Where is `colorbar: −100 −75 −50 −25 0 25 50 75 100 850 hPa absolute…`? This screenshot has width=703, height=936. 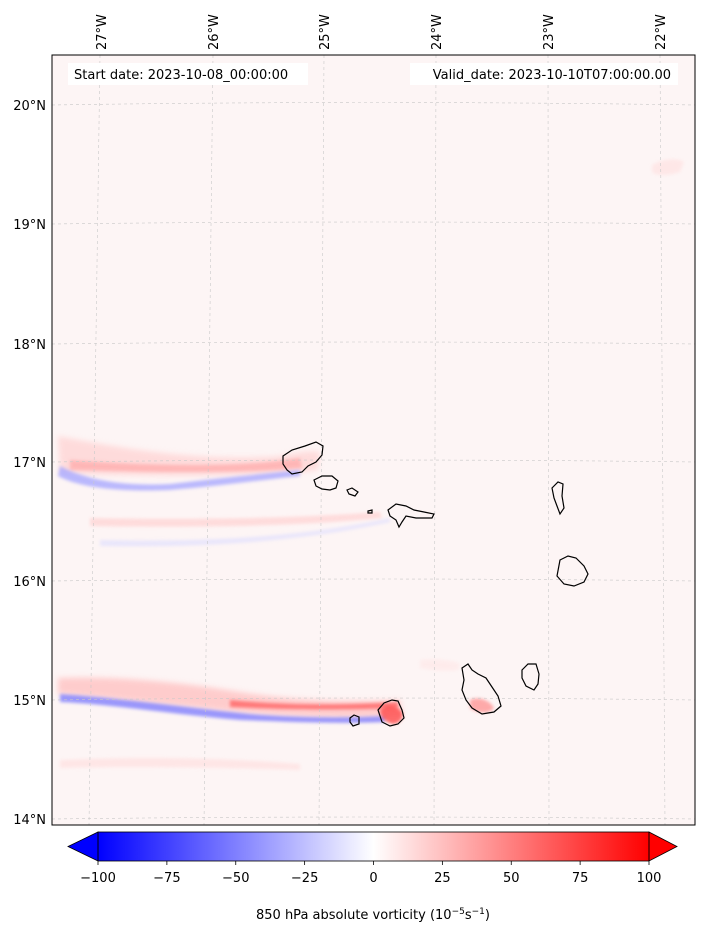
colorbar: −100 −75 −50 −25 0 25 50 75 100 850 hPa absolute… is located at coordinates (372, 877).